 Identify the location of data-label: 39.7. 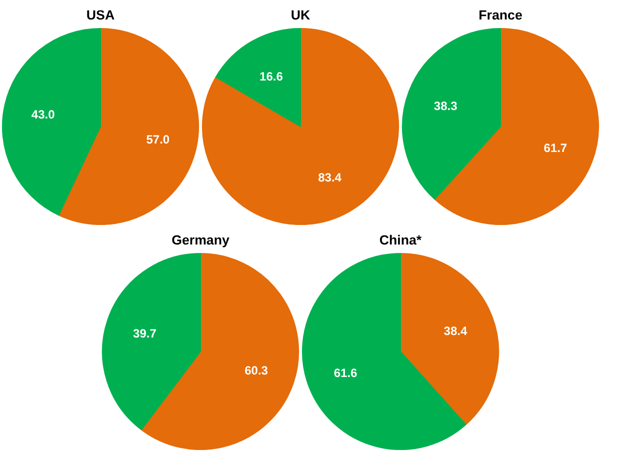
(145, 333).